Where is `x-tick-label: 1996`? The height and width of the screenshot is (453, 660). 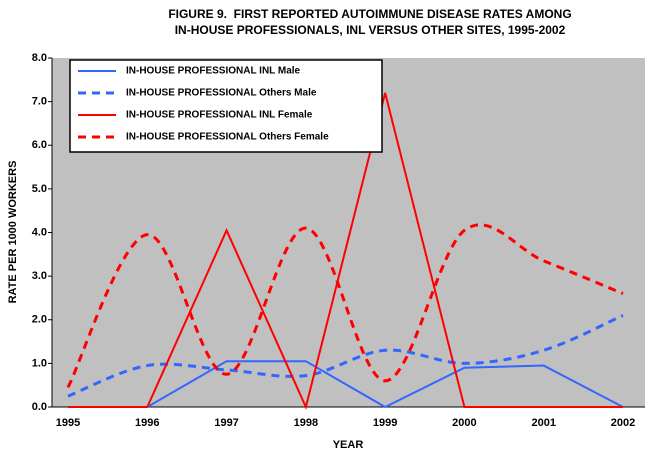 x-tick-label: 1996 is located at coordinates (147, 423).